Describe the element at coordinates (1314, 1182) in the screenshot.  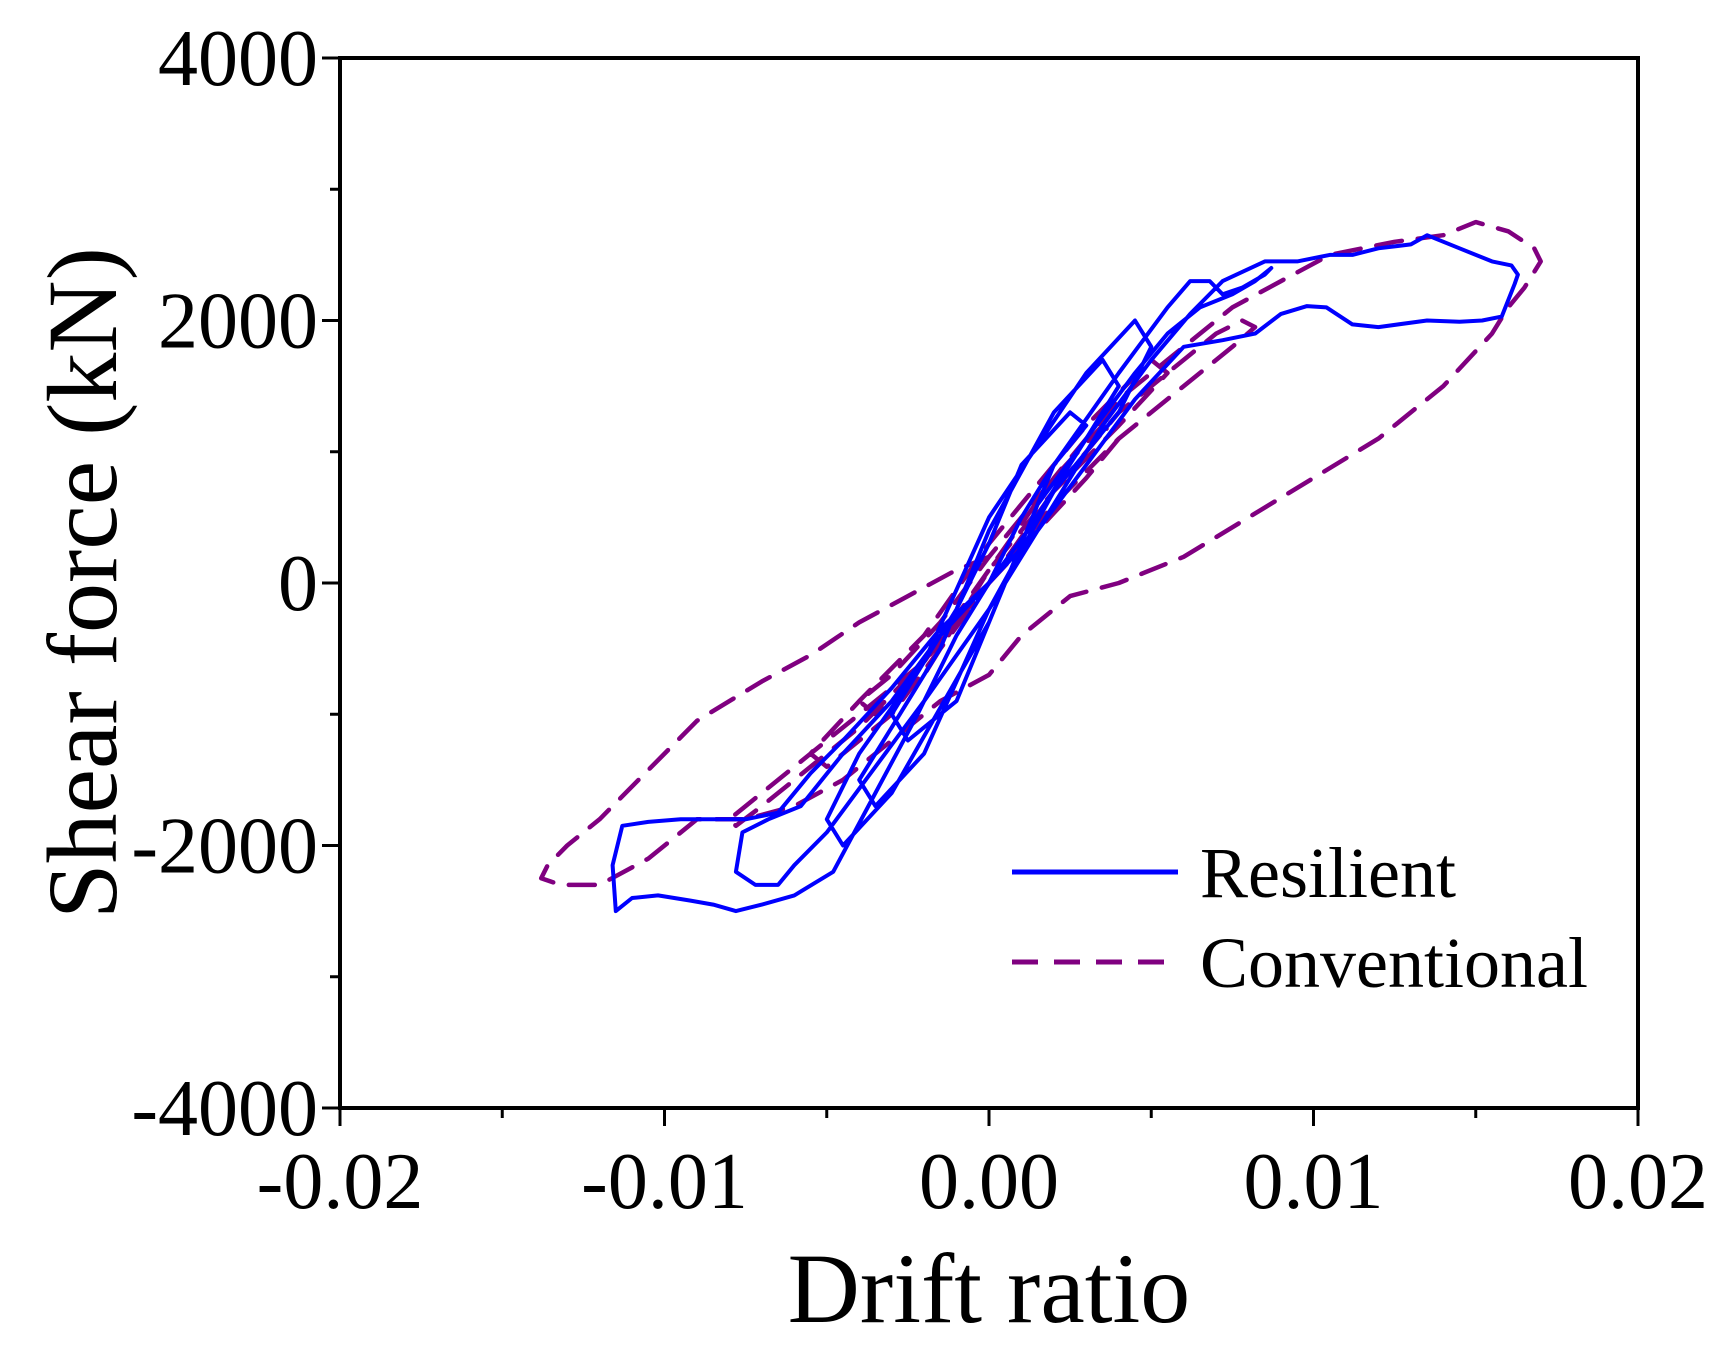
I see `x-tick-label: 0.01` at that location.